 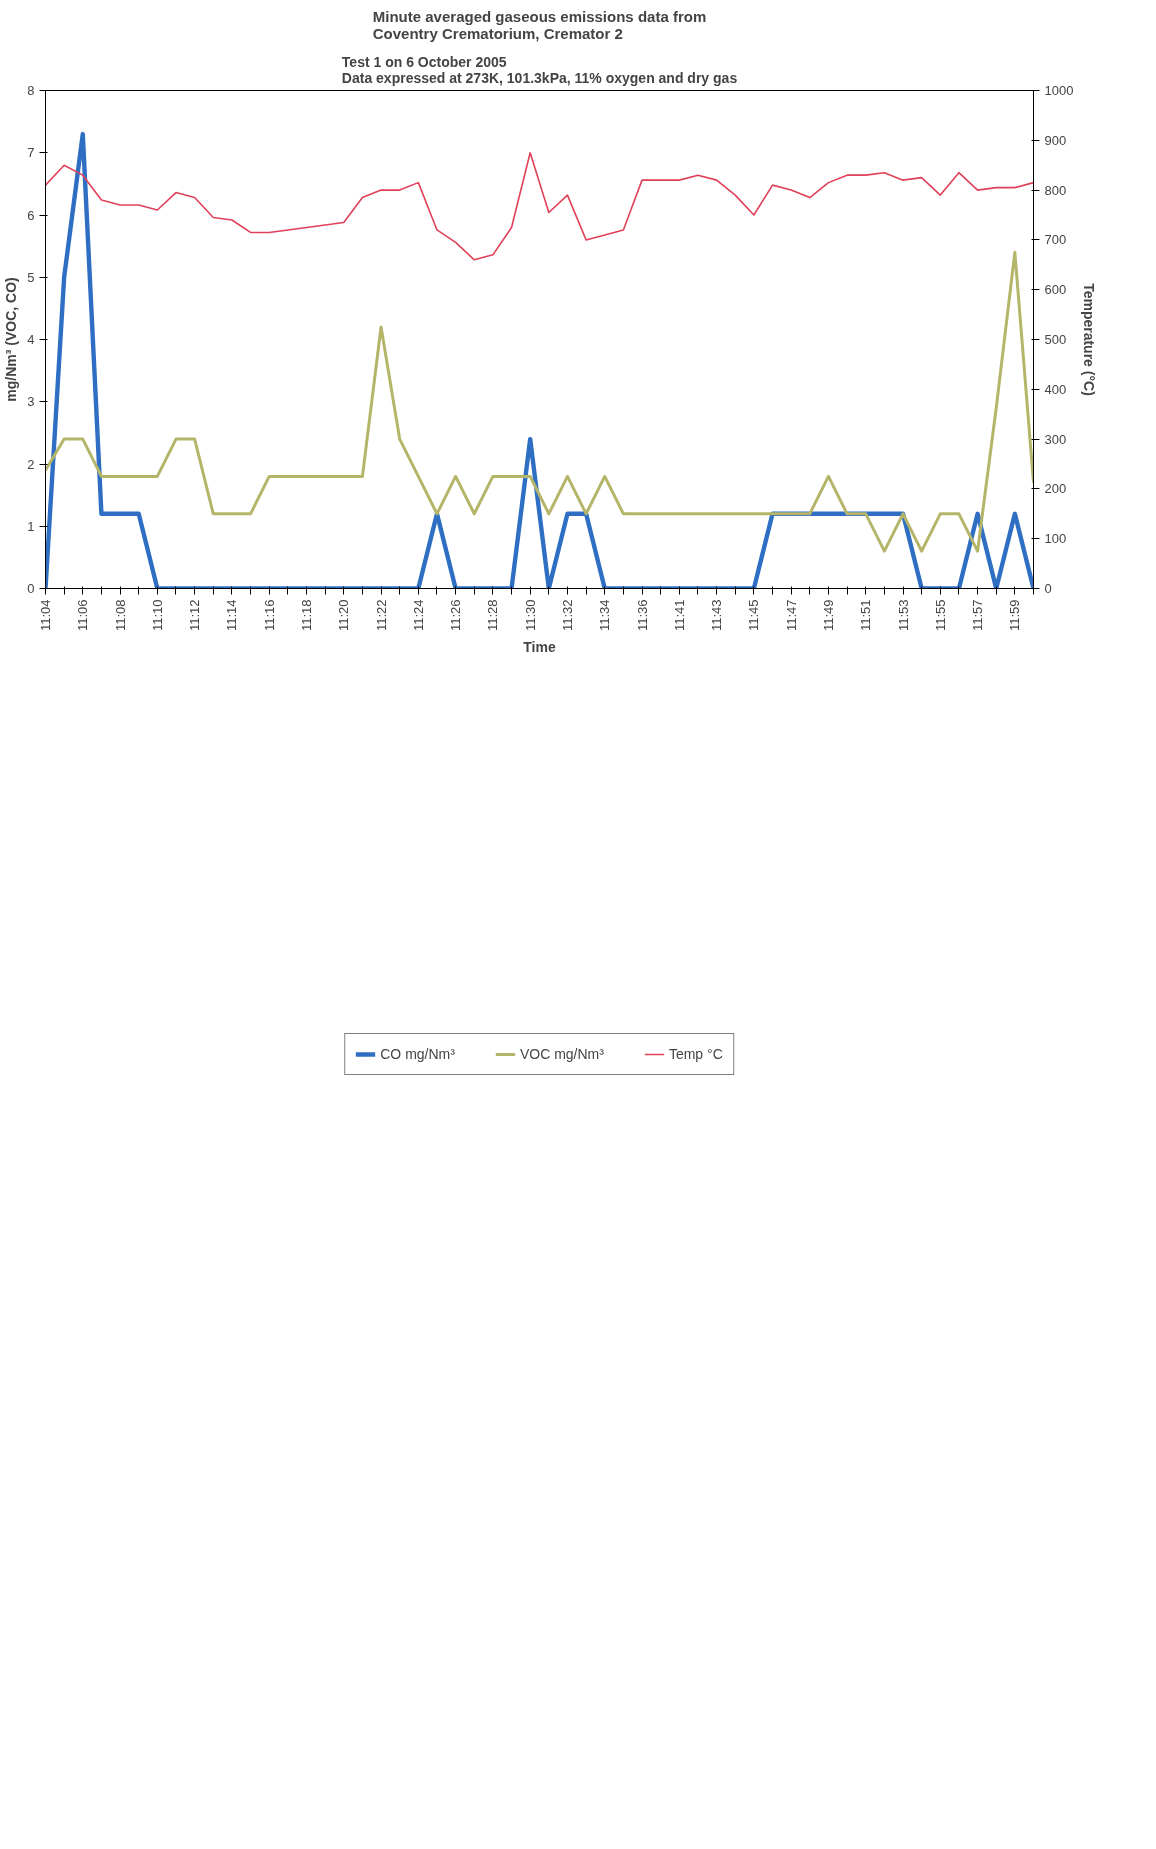 What do you see at coordinates (978, 615) in the screenshot?
I see `x-tick-label: 11:57` at bounding box center [978, 615].